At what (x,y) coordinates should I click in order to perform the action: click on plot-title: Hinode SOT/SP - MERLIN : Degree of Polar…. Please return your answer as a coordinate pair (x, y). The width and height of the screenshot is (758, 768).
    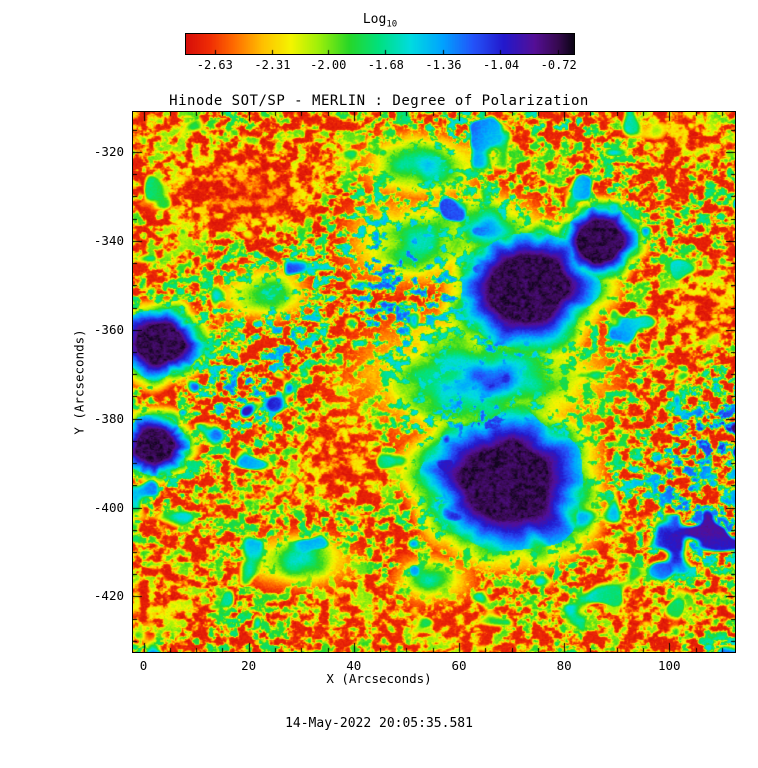
    Looking at the image, I should click on (379, 101).